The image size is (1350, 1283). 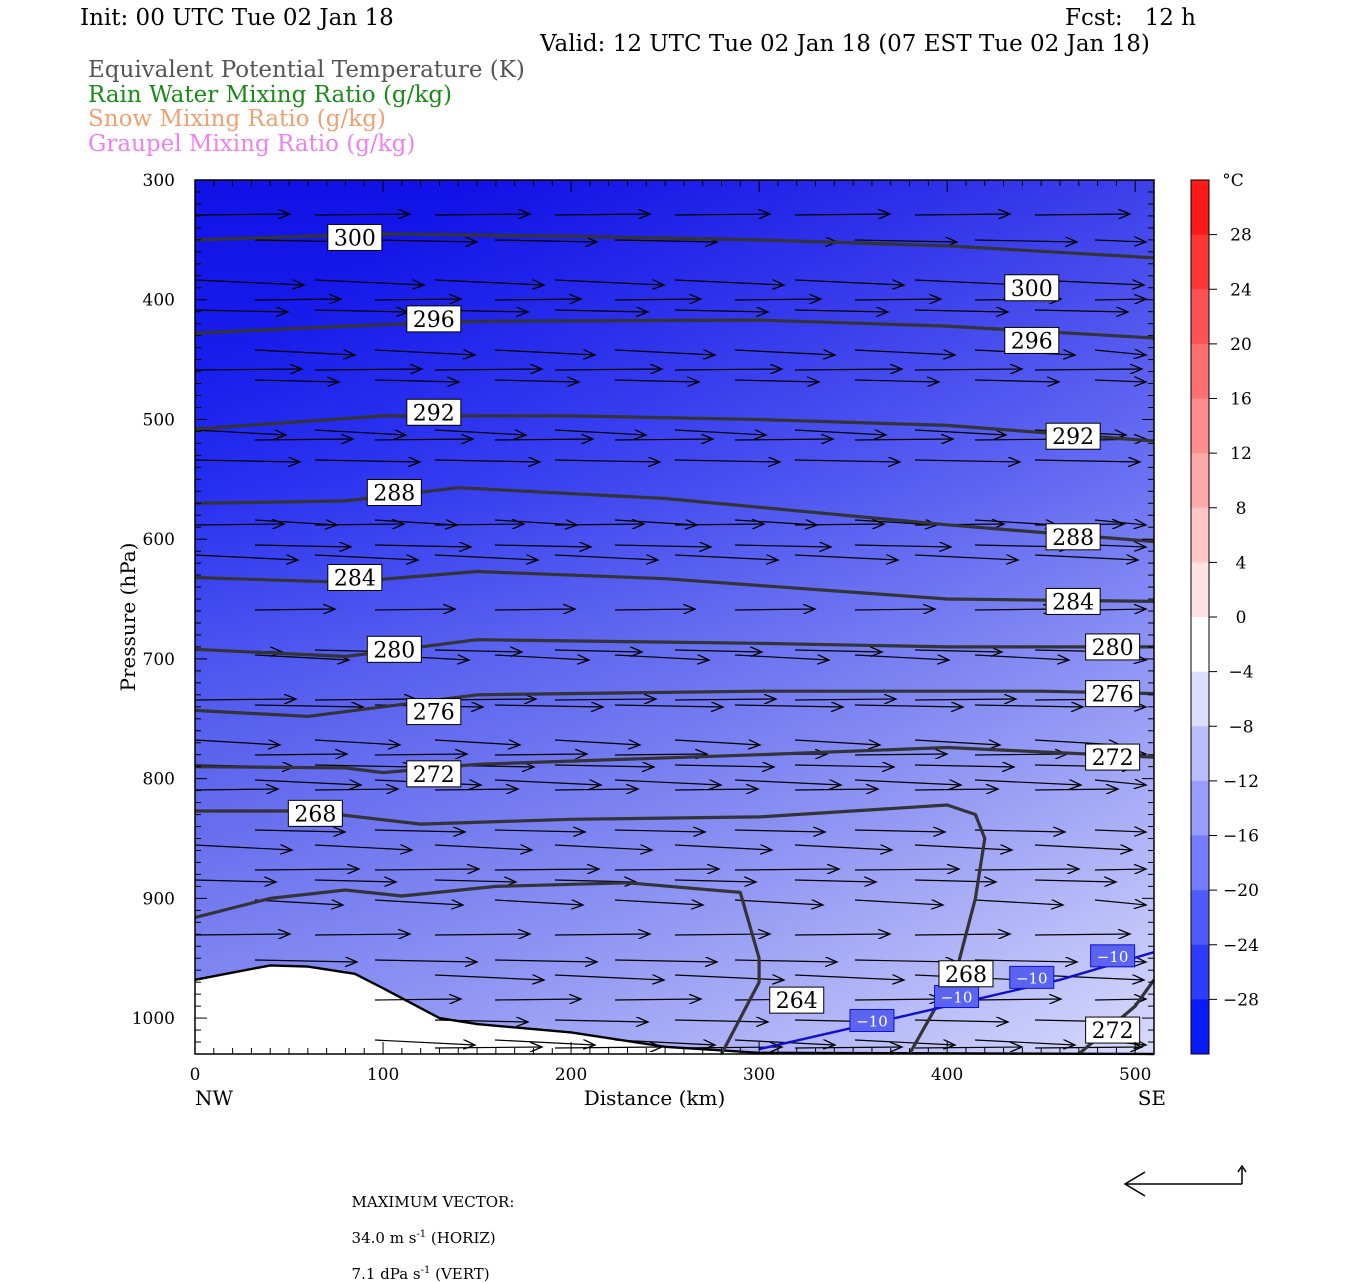 I want to click on theta-e-label: 272, so click(x=434, y=775).